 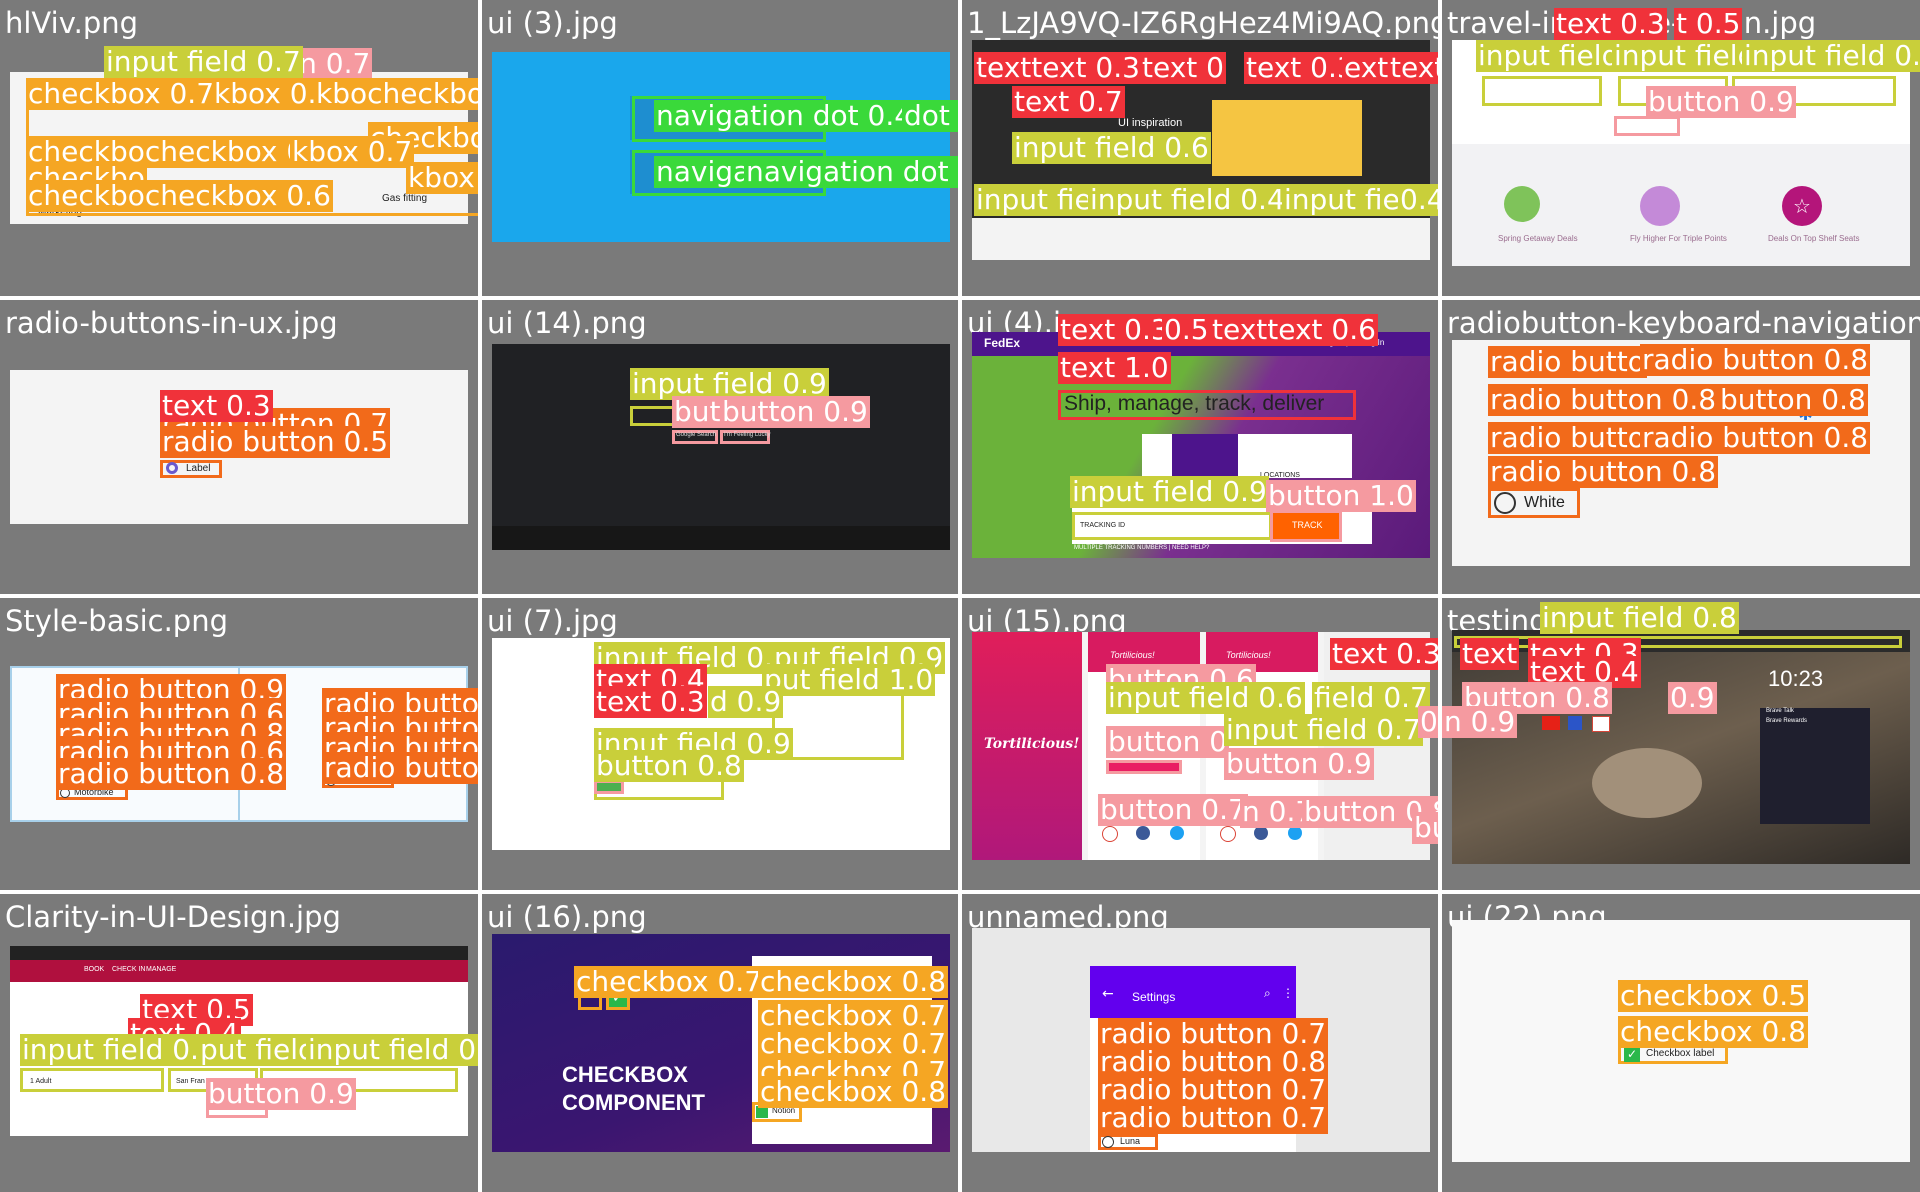 I want to click on youtube-icon, so click(x=1551, y=723).